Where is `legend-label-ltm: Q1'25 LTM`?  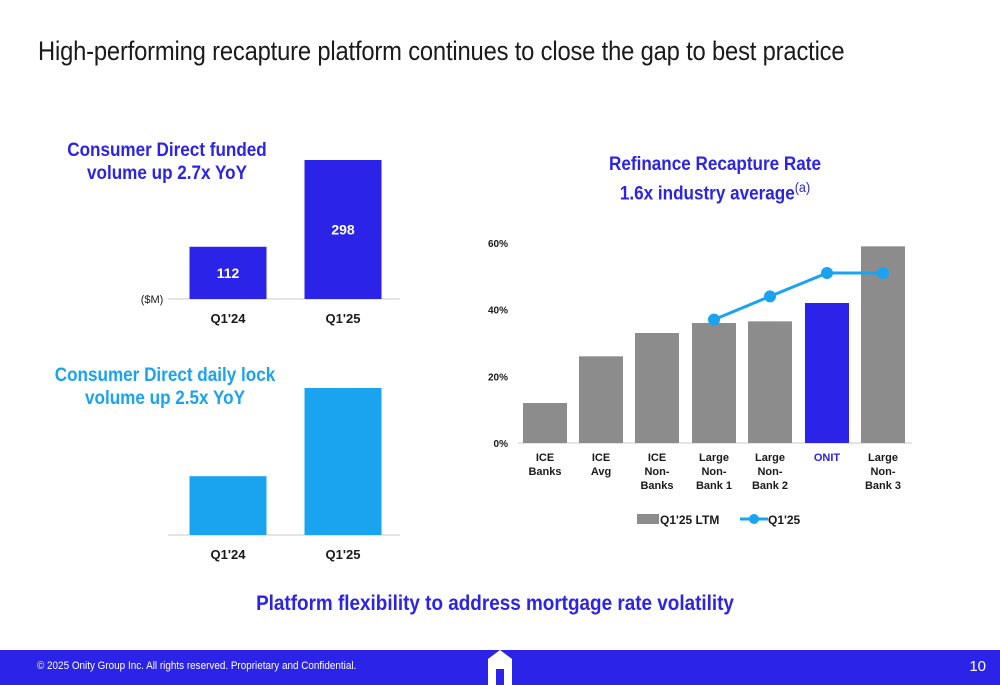
legend-label-ltm: Q1'25 LTM is located at coordinates (689, 520).